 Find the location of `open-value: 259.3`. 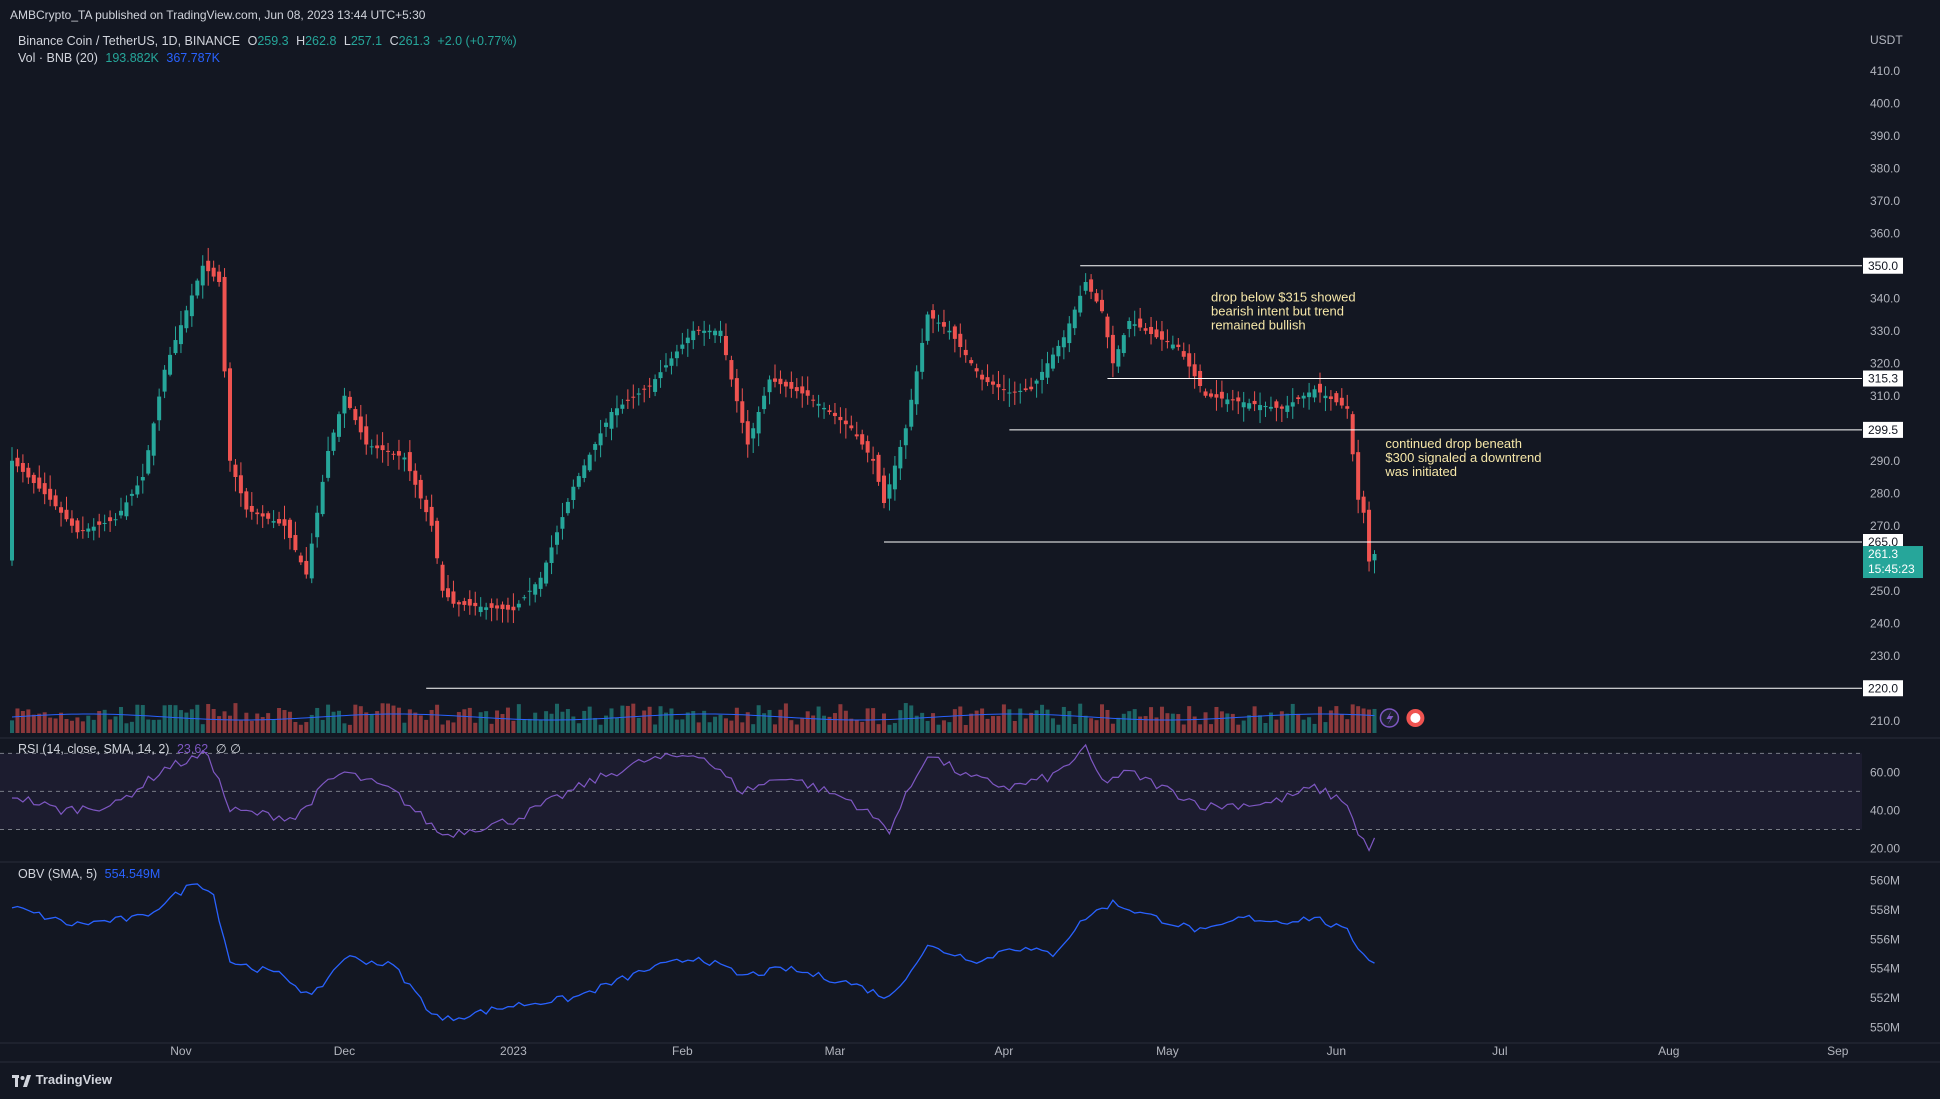

open-value: 259.3 is located at coordinates (273, 41).